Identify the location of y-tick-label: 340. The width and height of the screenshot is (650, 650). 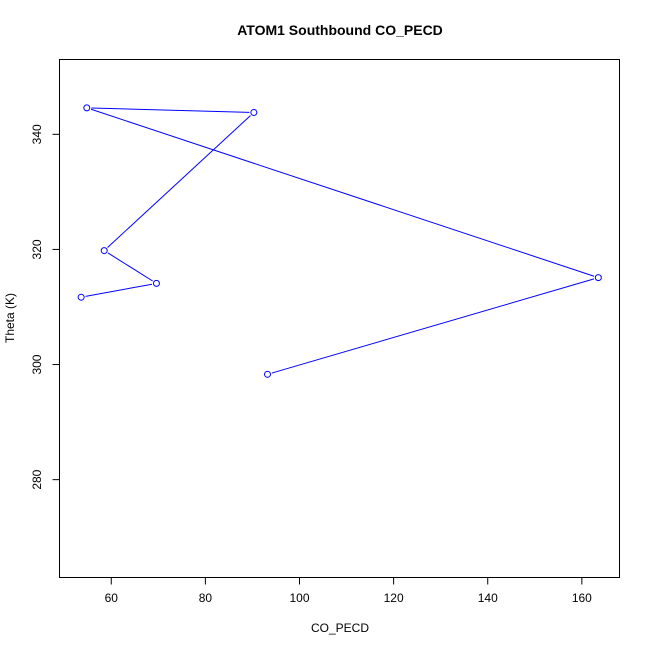
(37, 134).